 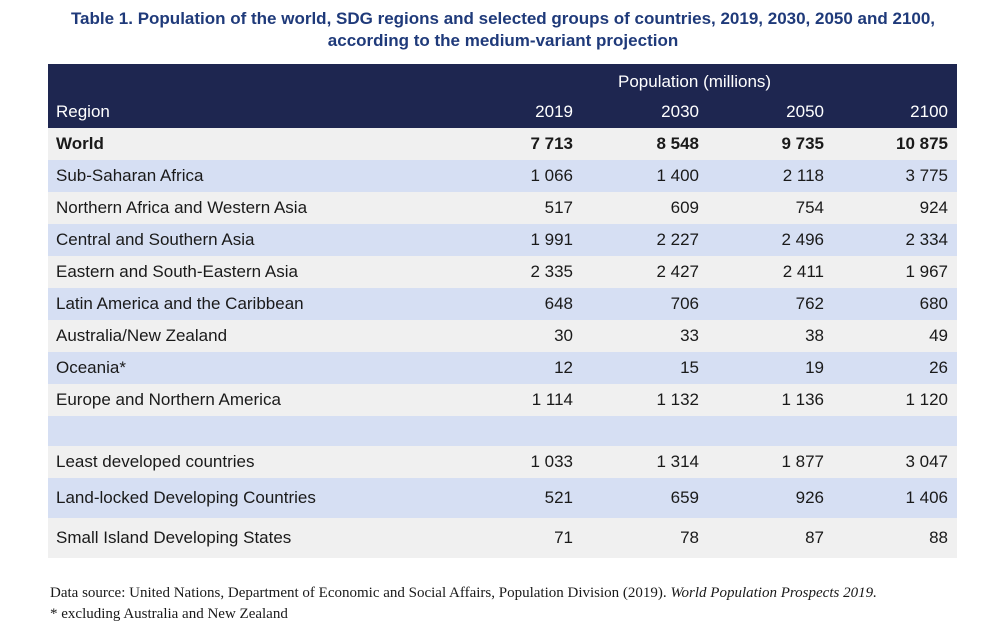 What do you see at coordinates (803, 271) in the screenshot?
I see `cell-2050: 2 411` at bounding box center [803, 271].